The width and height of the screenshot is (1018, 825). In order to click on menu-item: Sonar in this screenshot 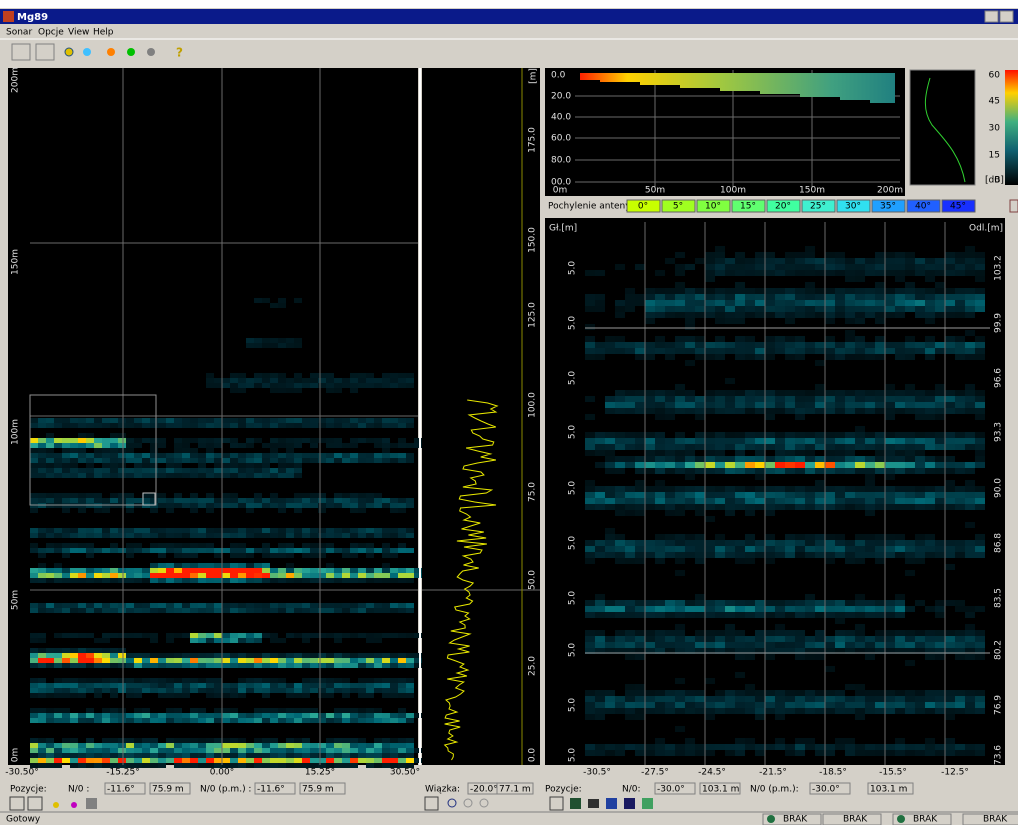, I will do `click(19, 33)`.